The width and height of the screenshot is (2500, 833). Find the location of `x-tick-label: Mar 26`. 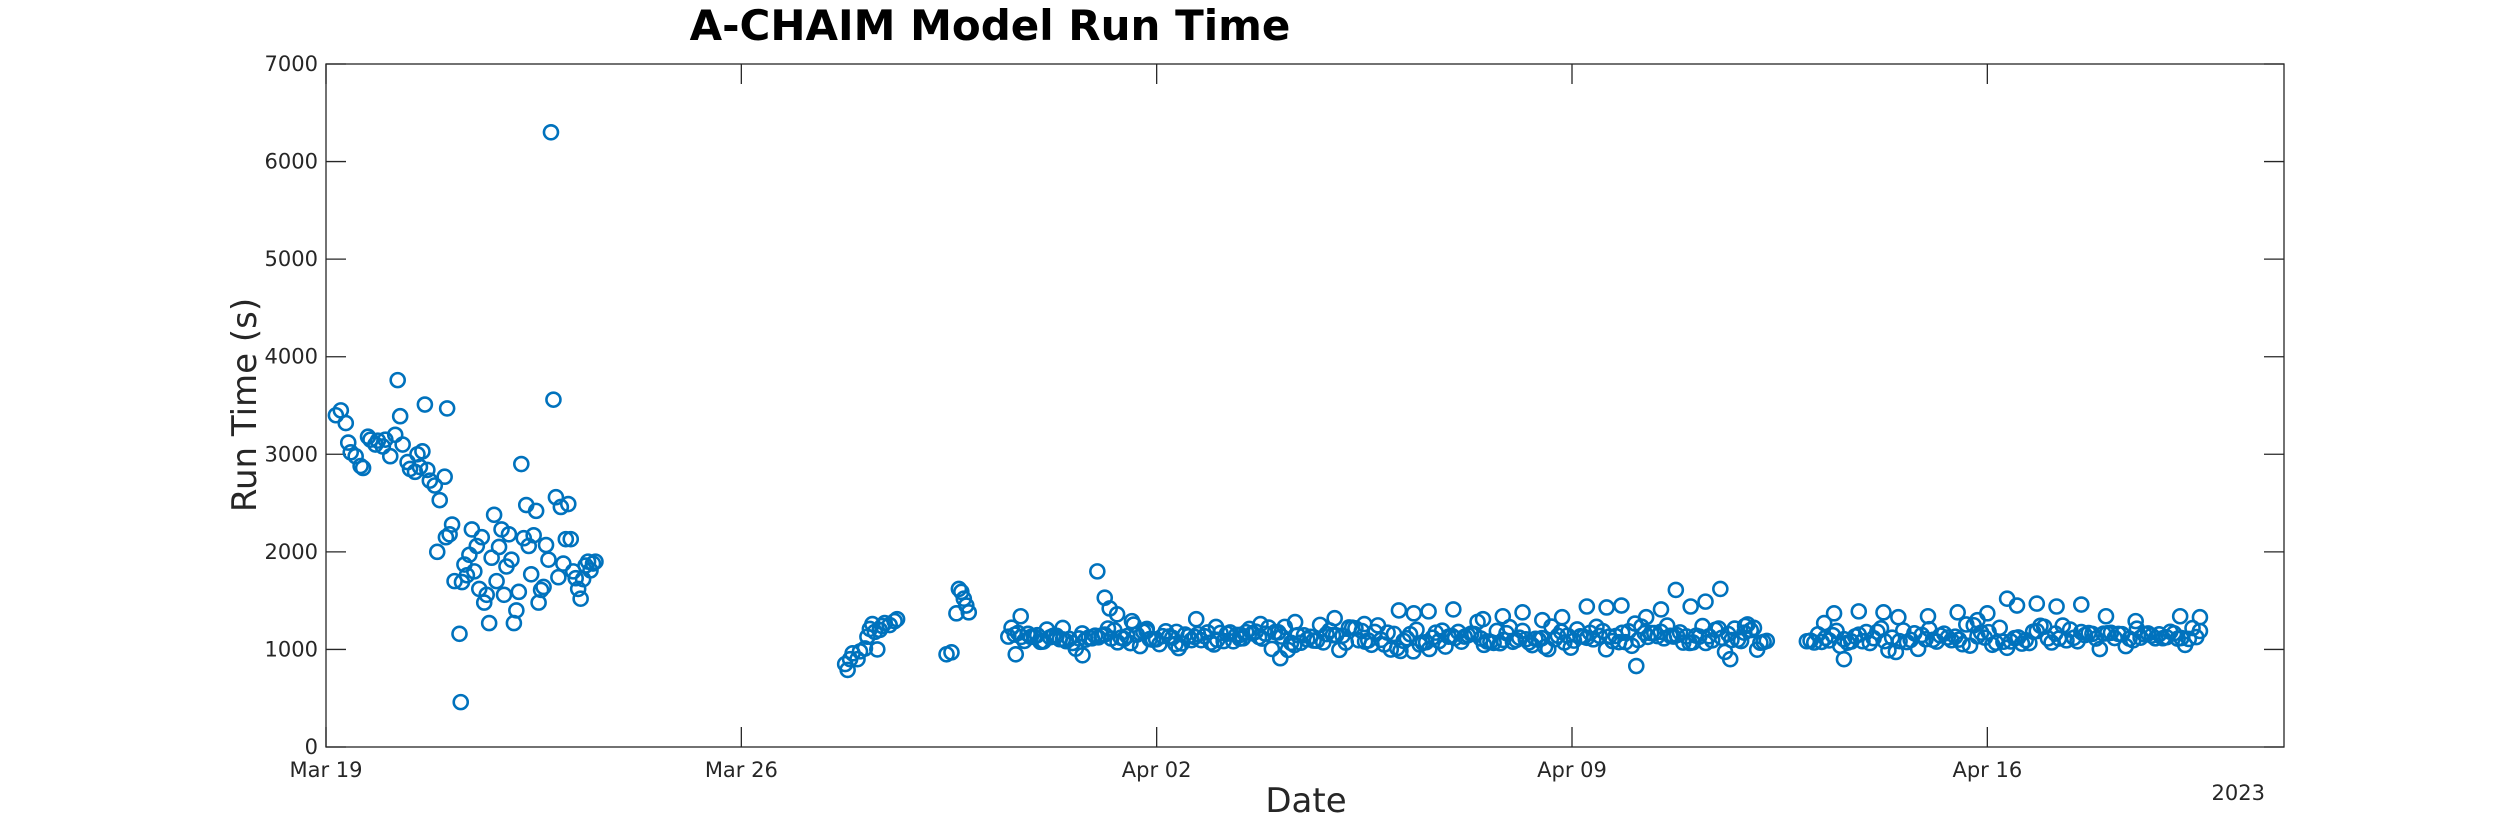

x-tick-label: Mar 26 is located at coordinates (741, 770).